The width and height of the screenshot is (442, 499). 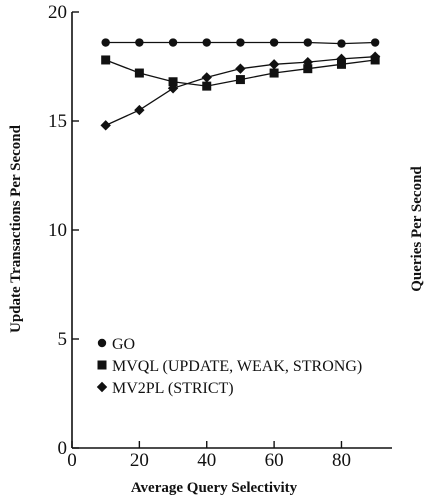 What do you see at coordinates (417, 229) in the screenshot?
I see `secondary-y-axis-label: Queries Per Second` at bounding box center [417, 229].